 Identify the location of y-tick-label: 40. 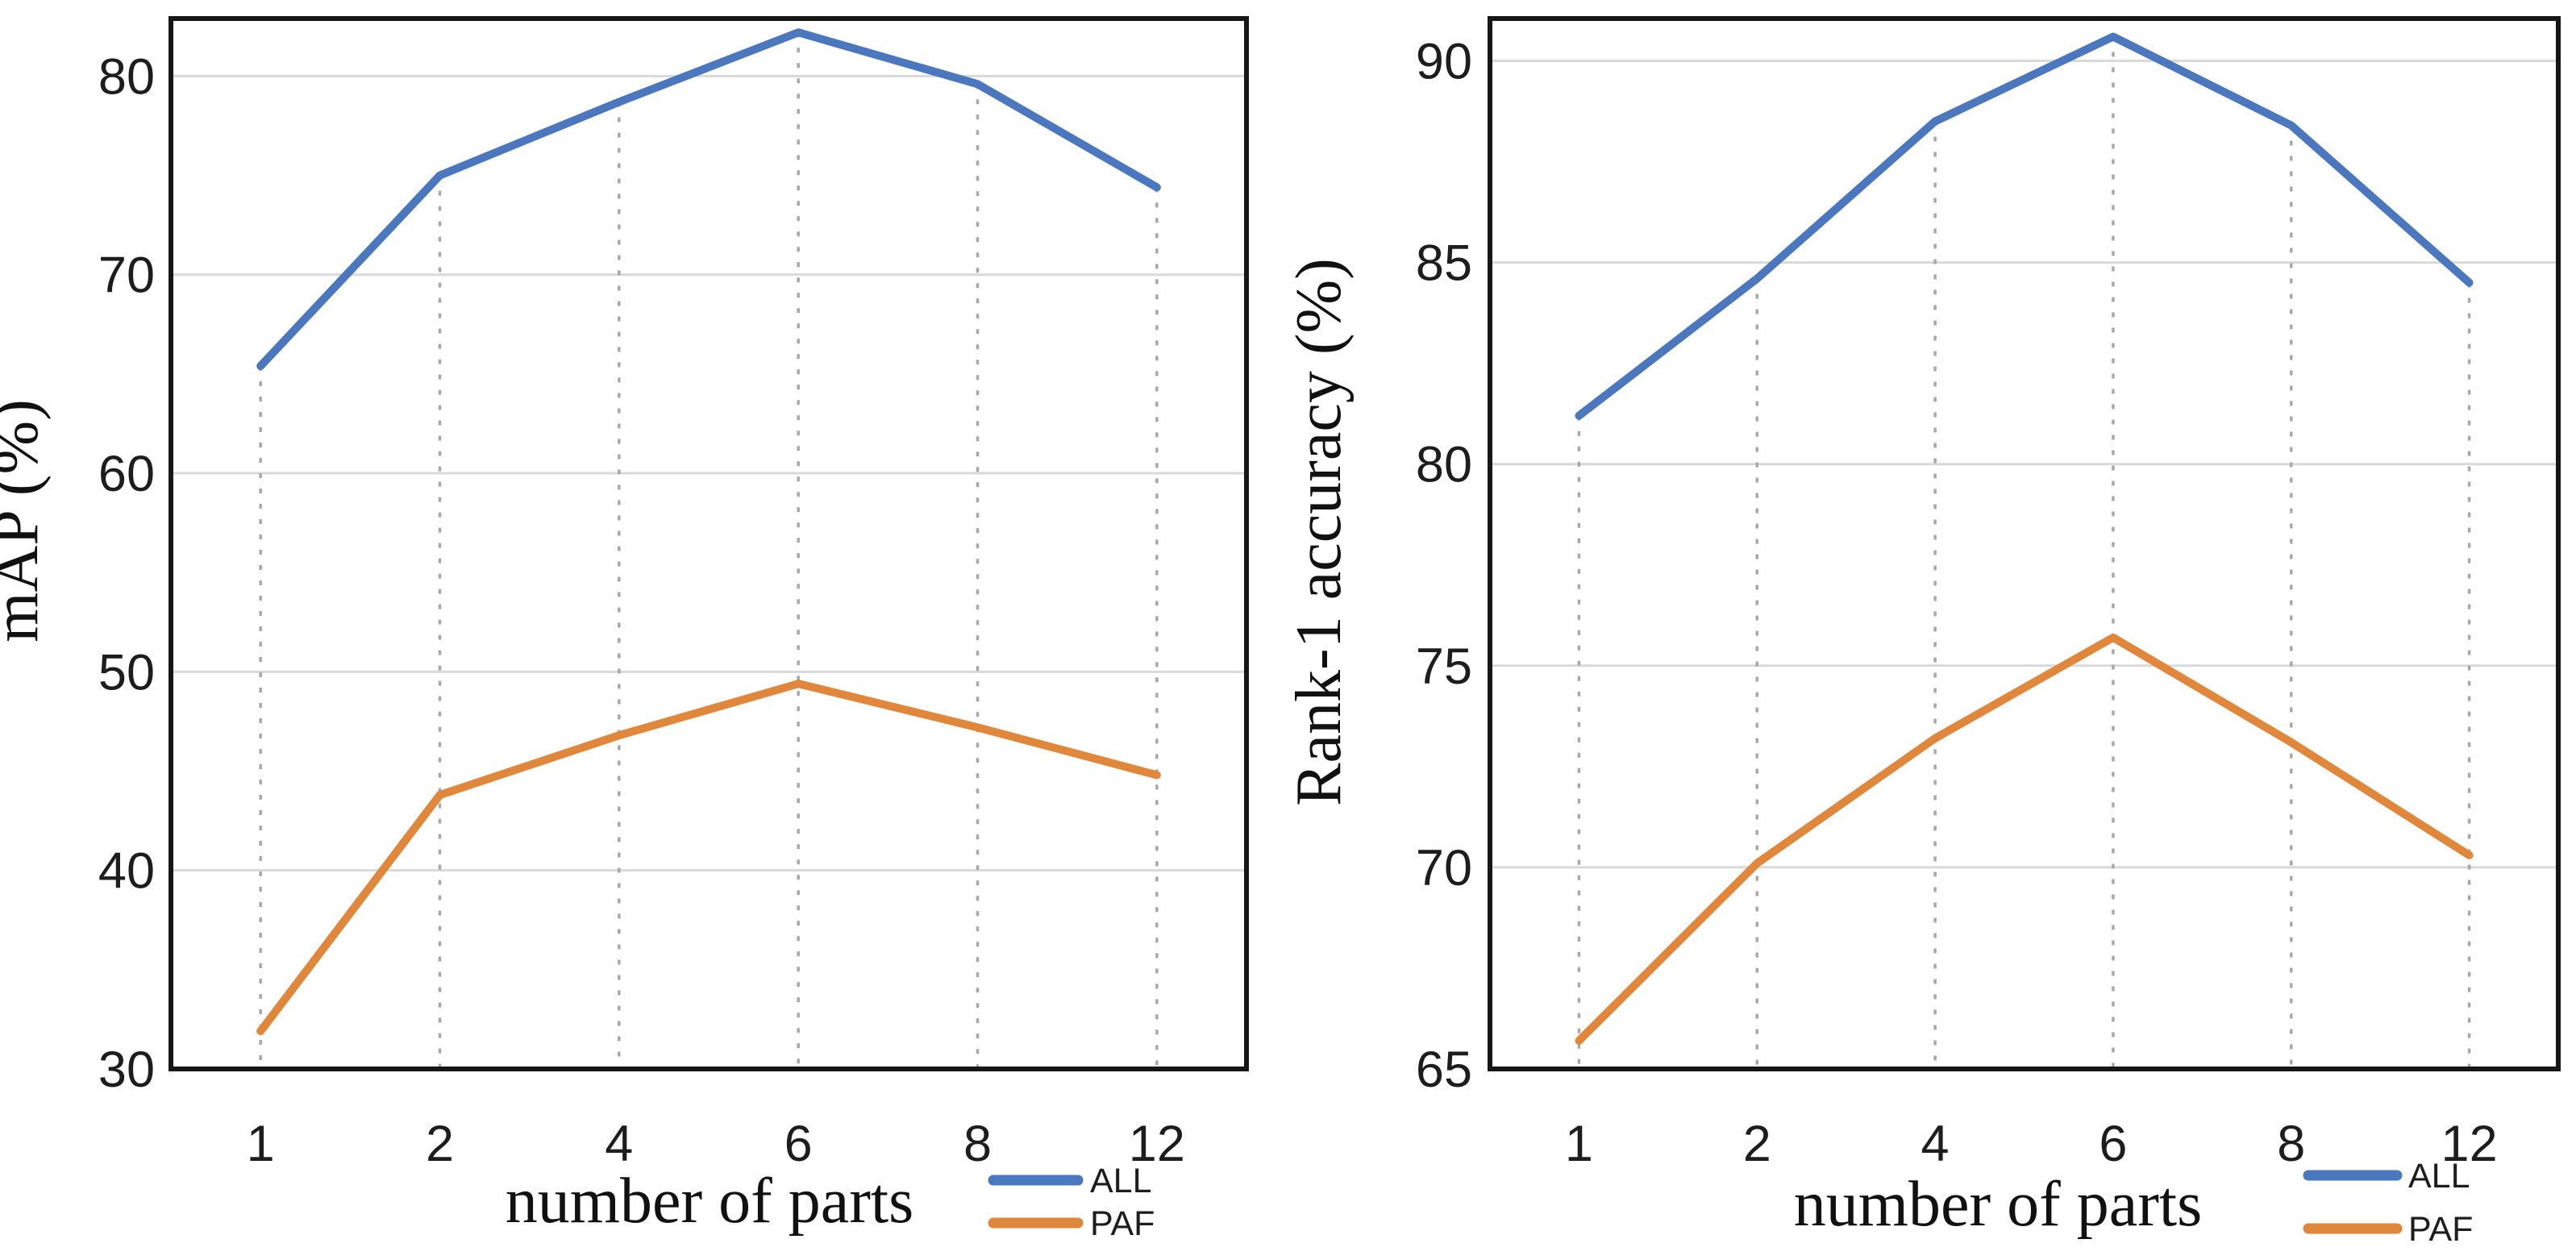
(127, 871).